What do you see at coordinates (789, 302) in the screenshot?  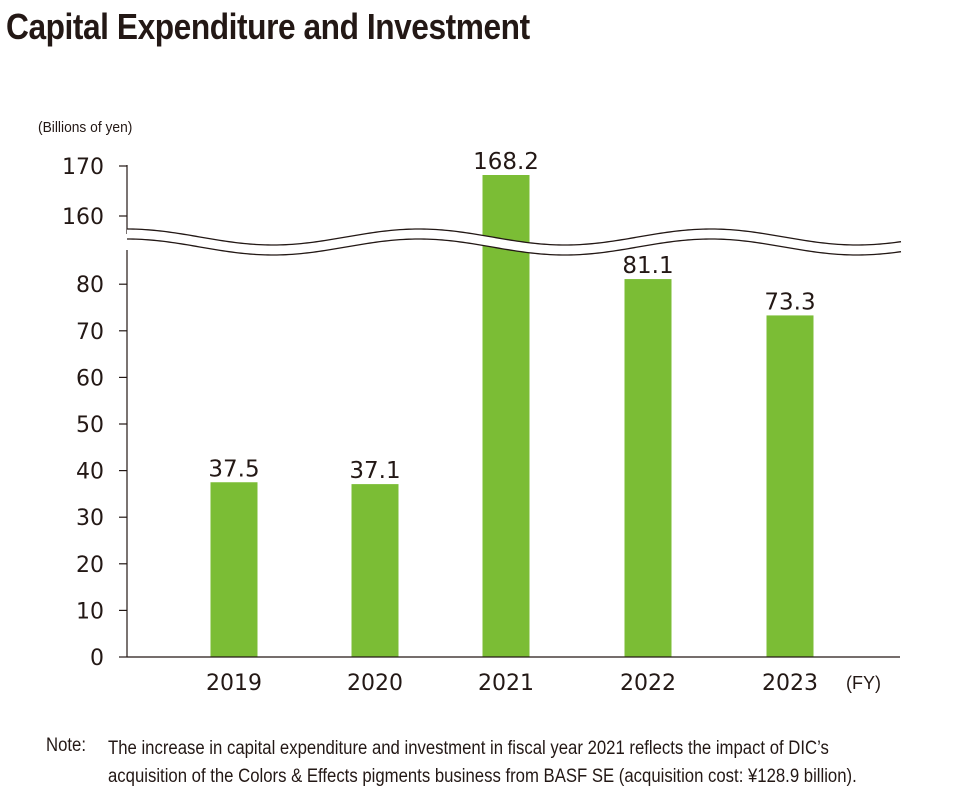 I see `data-label-2023: 73.3` at bounding box center [789, 302].